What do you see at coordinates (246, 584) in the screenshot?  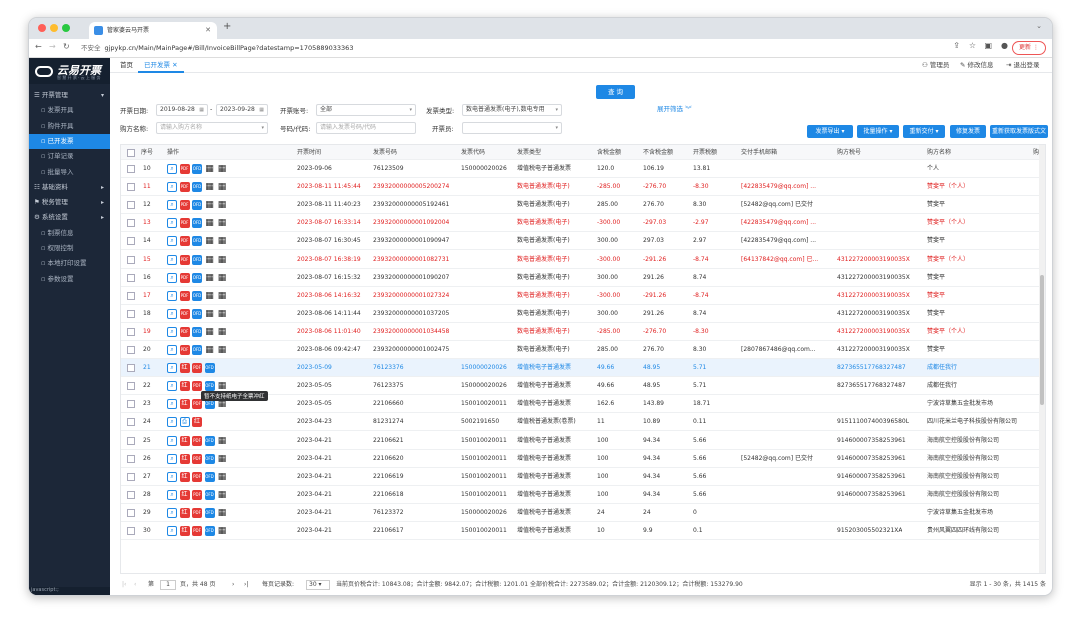 I see `last-page-icon: ›|` at bounding box center [246, 584].